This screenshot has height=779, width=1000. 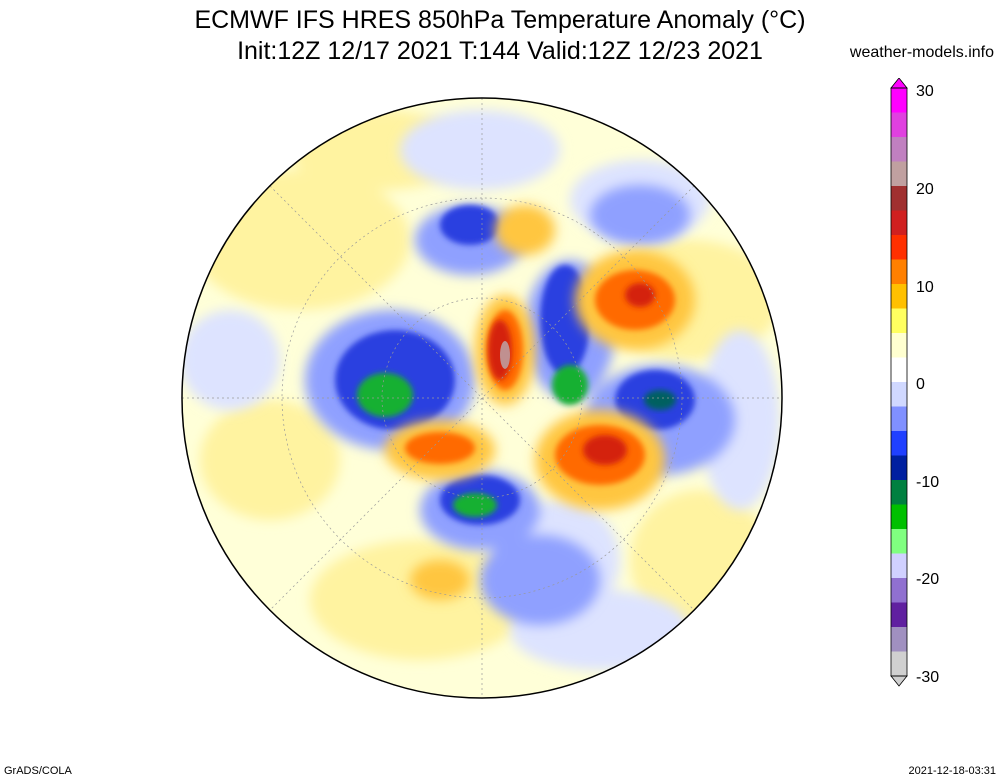 I want to click on colorbar-tick: -30, so click(x=928, y=677).